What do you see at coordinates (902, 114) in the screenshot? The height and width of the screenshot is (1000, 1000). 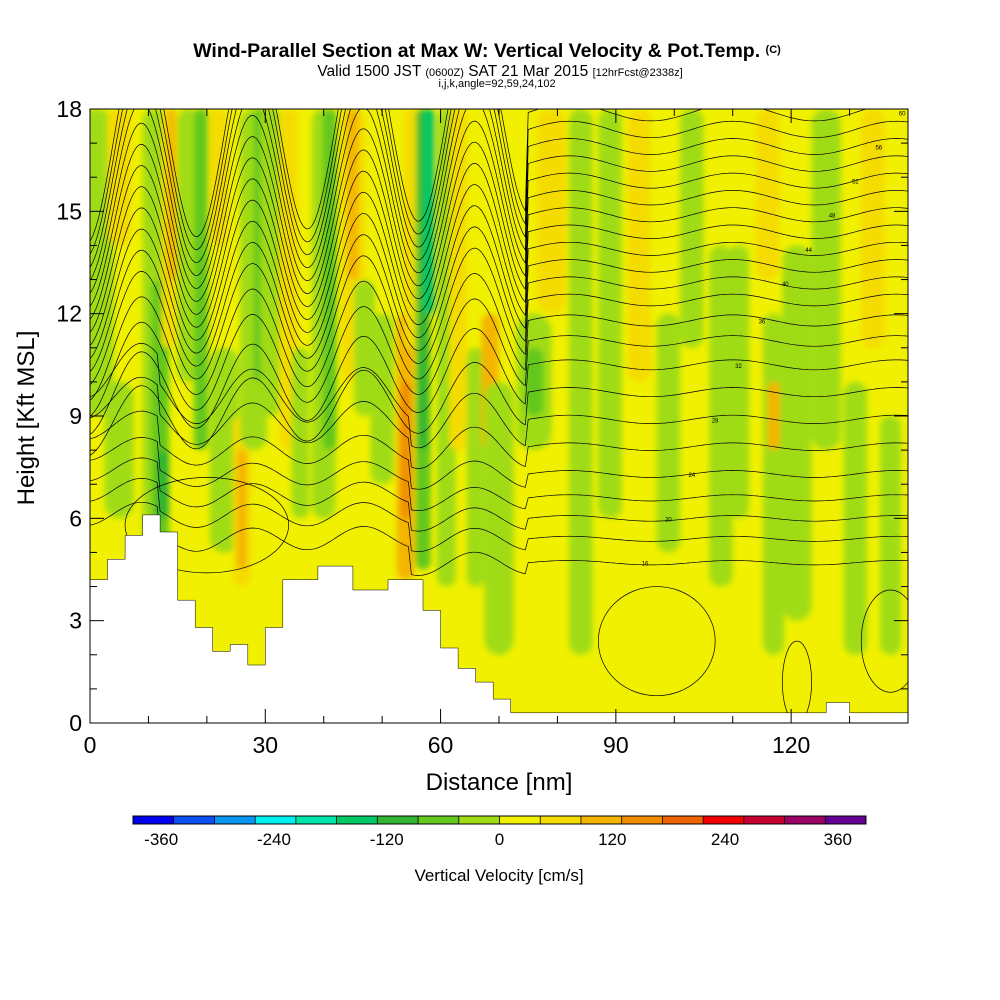 I see `theta-contour-label: 60` at bounding box center [902, 114].